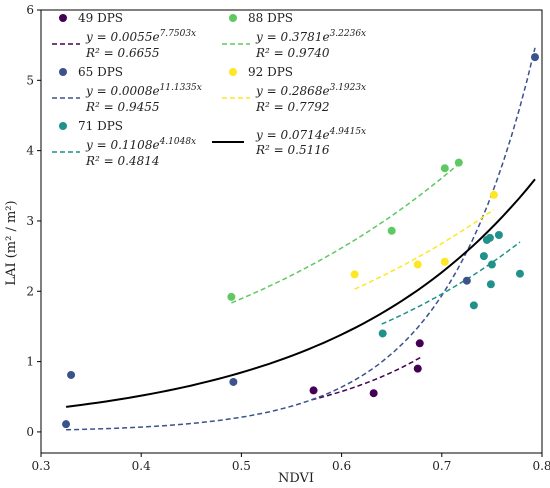  Describe the element at coordinates (30, 221) in the screenshot. I see `y-tick-label-3: 3` at that location.